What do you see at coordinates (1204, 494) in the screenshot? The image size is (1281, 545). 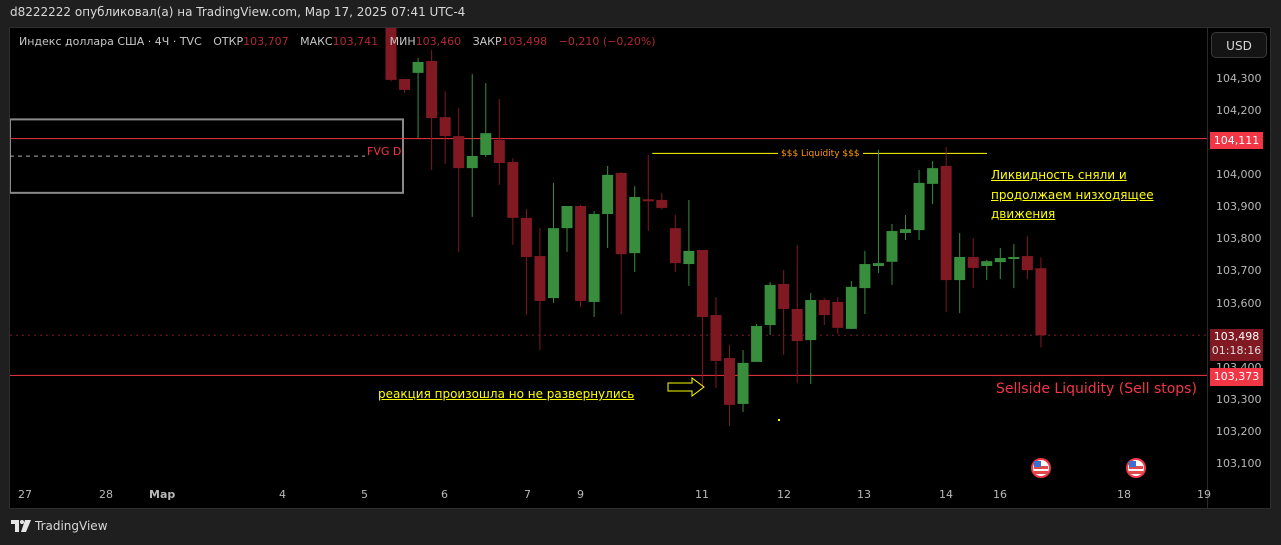 I see `time-tick: 19` at bounding box center [1204, 494].